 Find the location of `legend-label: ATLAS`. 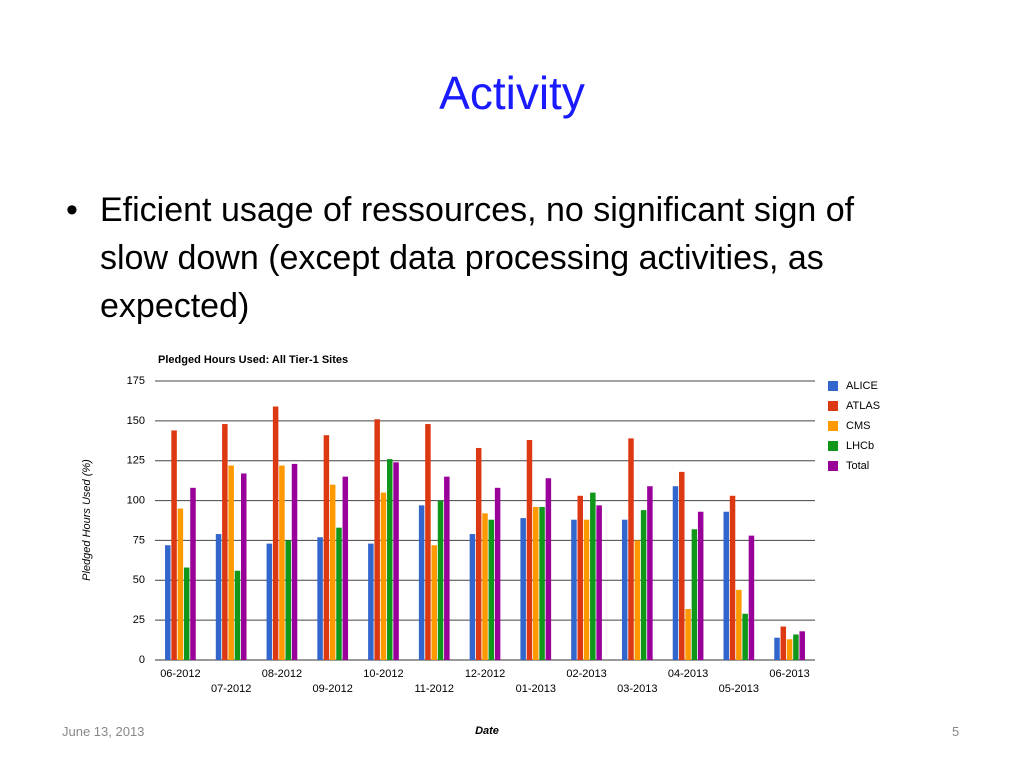

legend-label: ATLAS is located at coordinates (863, 406).